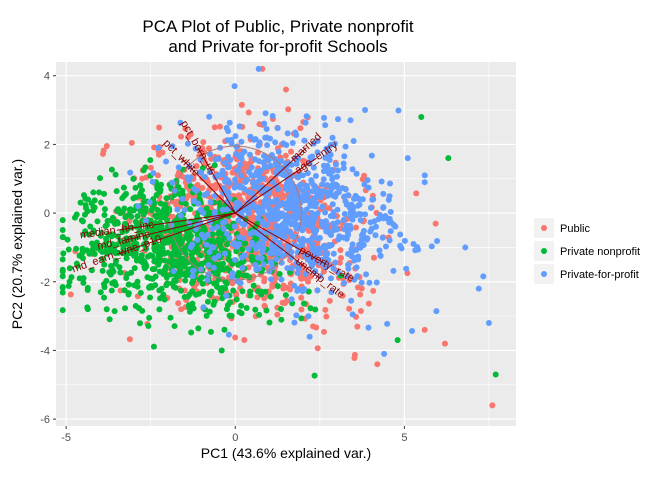 This screenshot has width=672, height=480. Describe the element at coordinates (404, 438) in the screenshot. I see `x-tick-label: 5` at that location.